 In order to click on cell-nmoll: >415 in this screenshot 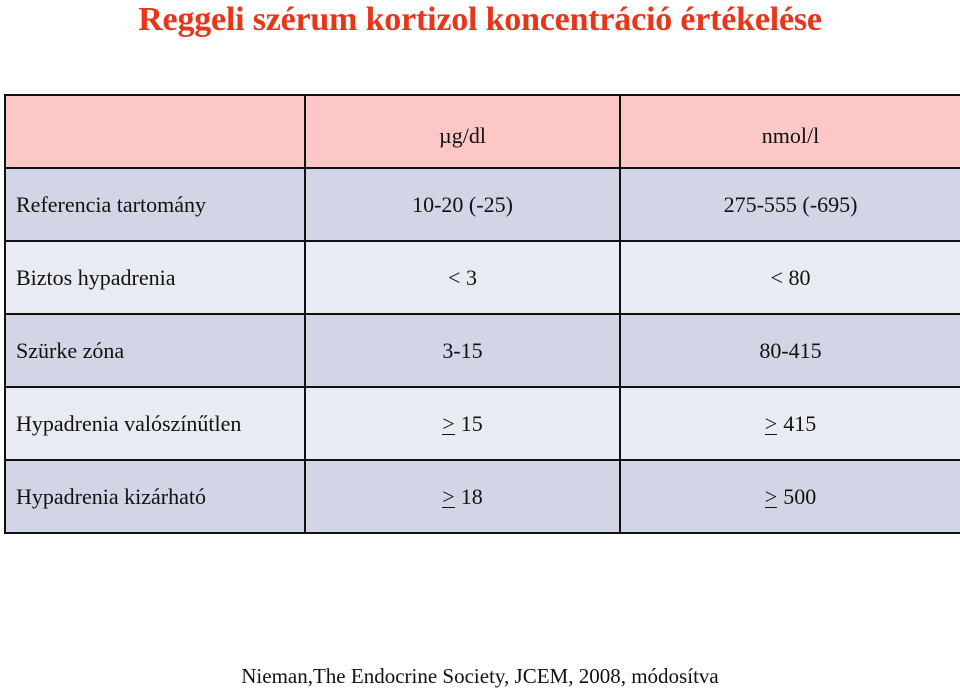, I will do `click(789, 423)`.